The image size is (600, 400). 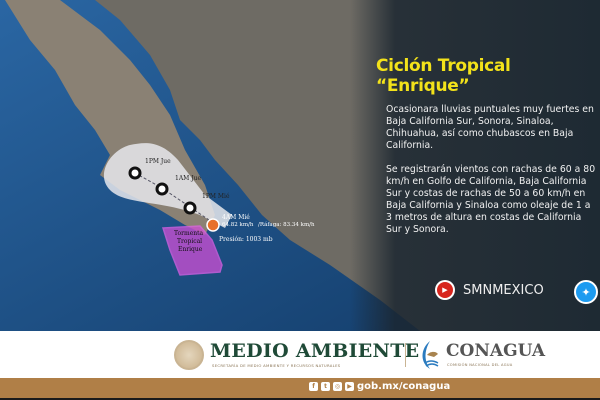 I want to click on bottom-edge, so click(x=300, y=399).